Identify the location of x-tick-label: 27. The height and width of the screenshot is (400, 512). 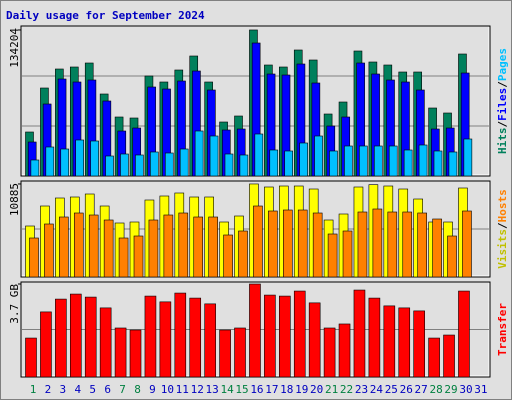
(421, 389).